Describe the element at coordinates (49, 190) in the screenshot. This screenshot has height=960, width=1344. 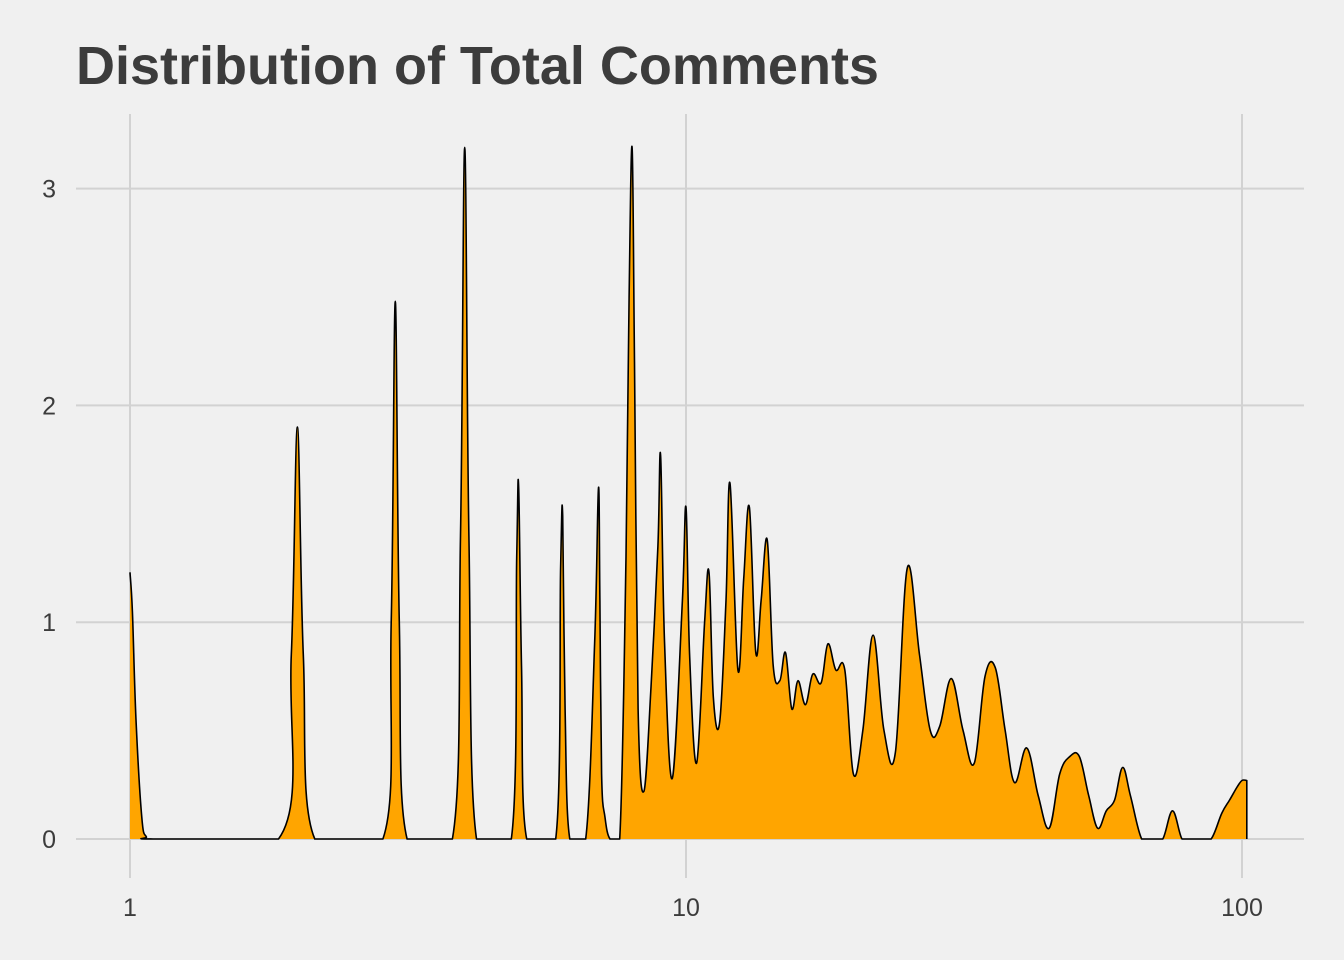
I see `y-tick-label-3: 3` at that location.